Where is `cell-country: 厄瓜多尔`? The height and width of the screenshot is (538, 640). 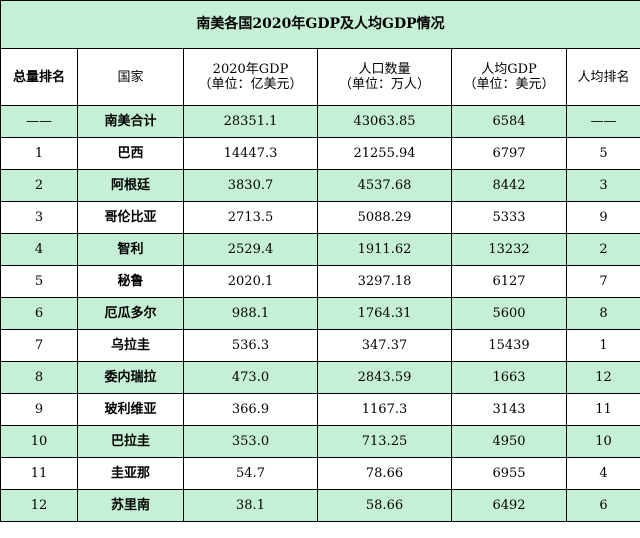 cell-country: 厄瓜多尔 is located at coordinates (130, 313).